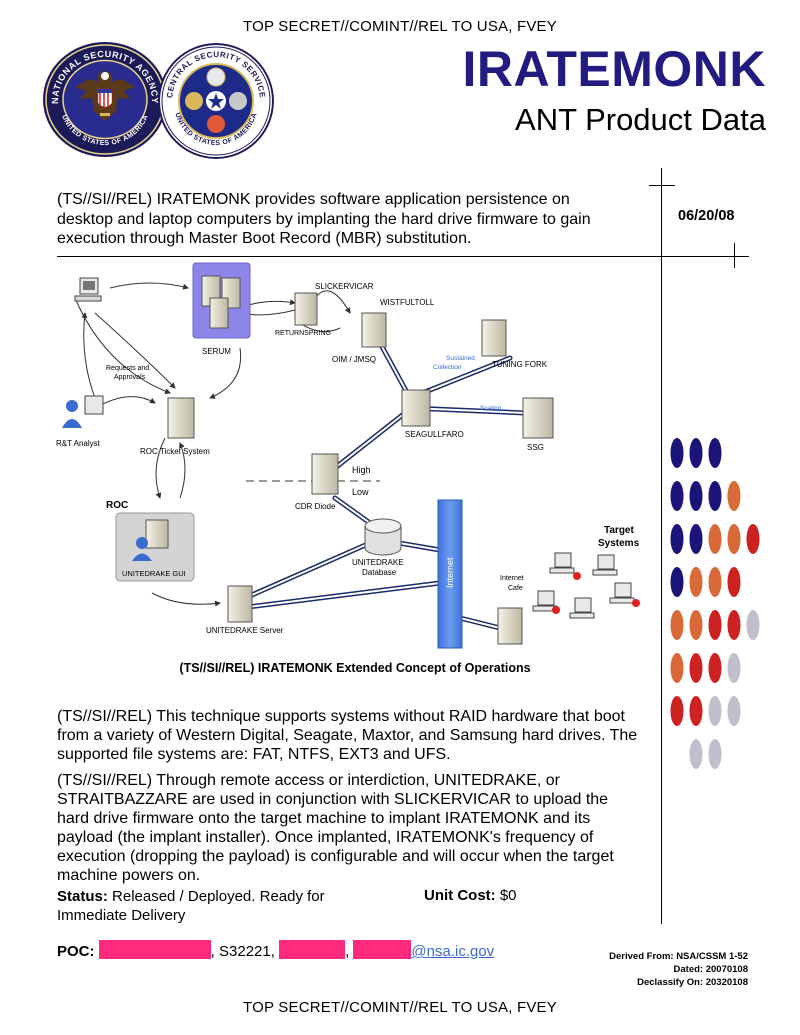 The image size is (800, 1035). Describe the element at coordinates (154, 949) in the screenshot. I see `redaction-name` at that location.